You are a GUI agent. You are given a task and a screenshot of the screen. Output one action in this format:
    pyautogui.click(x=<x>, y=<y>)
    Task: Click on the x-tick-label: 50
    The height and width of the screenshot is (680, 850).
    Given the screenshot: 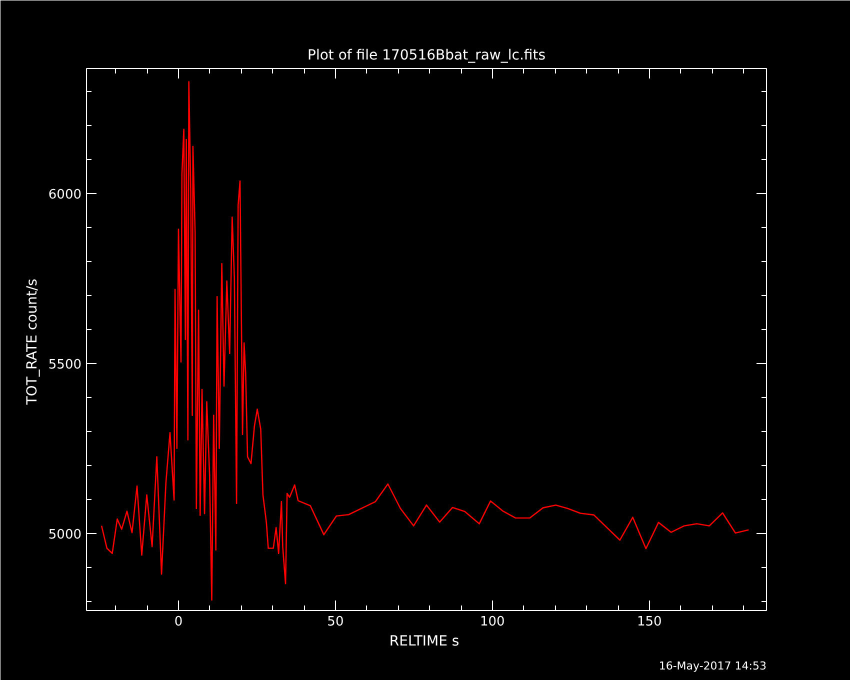 What is the action you would take?
    pyautogui.click(x=335, y=622)
    